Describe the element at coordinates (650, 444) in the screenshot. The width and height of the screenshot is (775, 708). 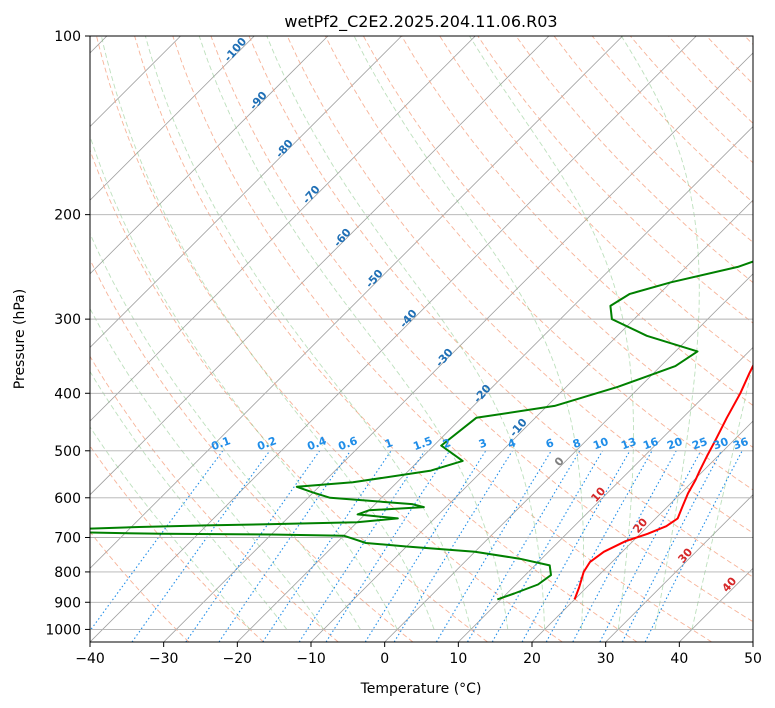
I see `mixing-ratio-label: 16` at that location.